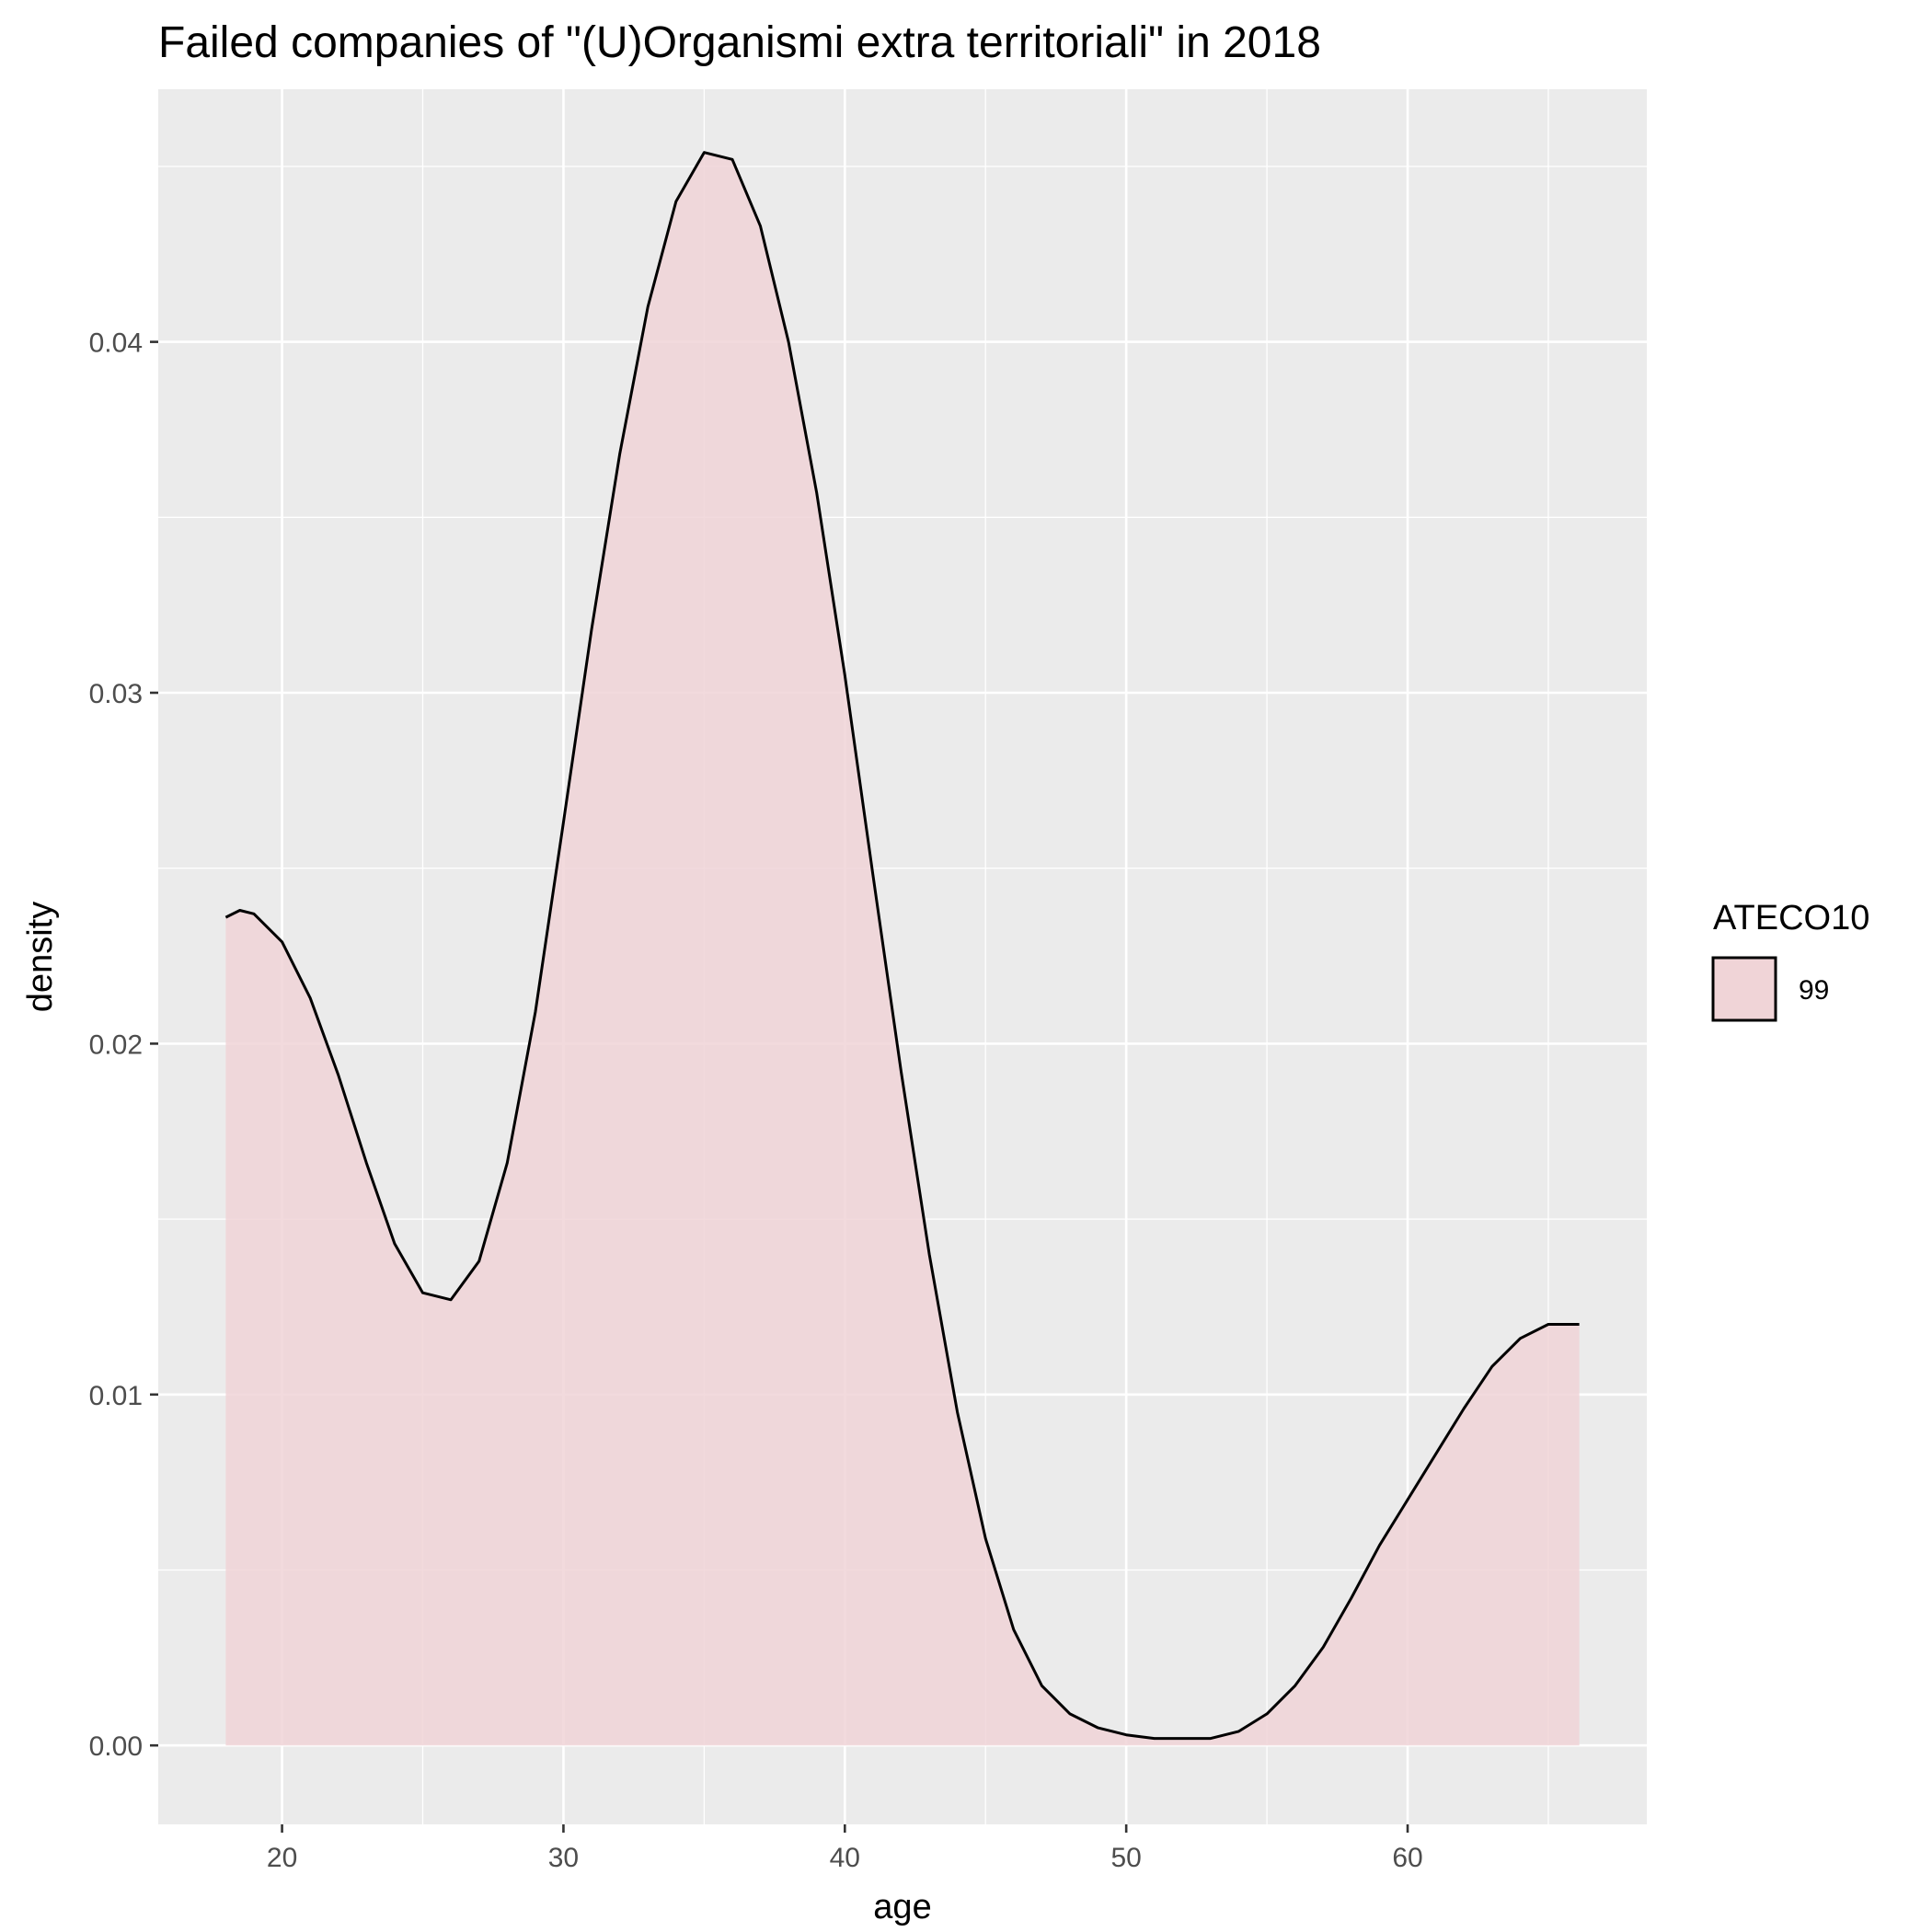  I want to click on y-tick-label: 0.00, so click(116, 1746).